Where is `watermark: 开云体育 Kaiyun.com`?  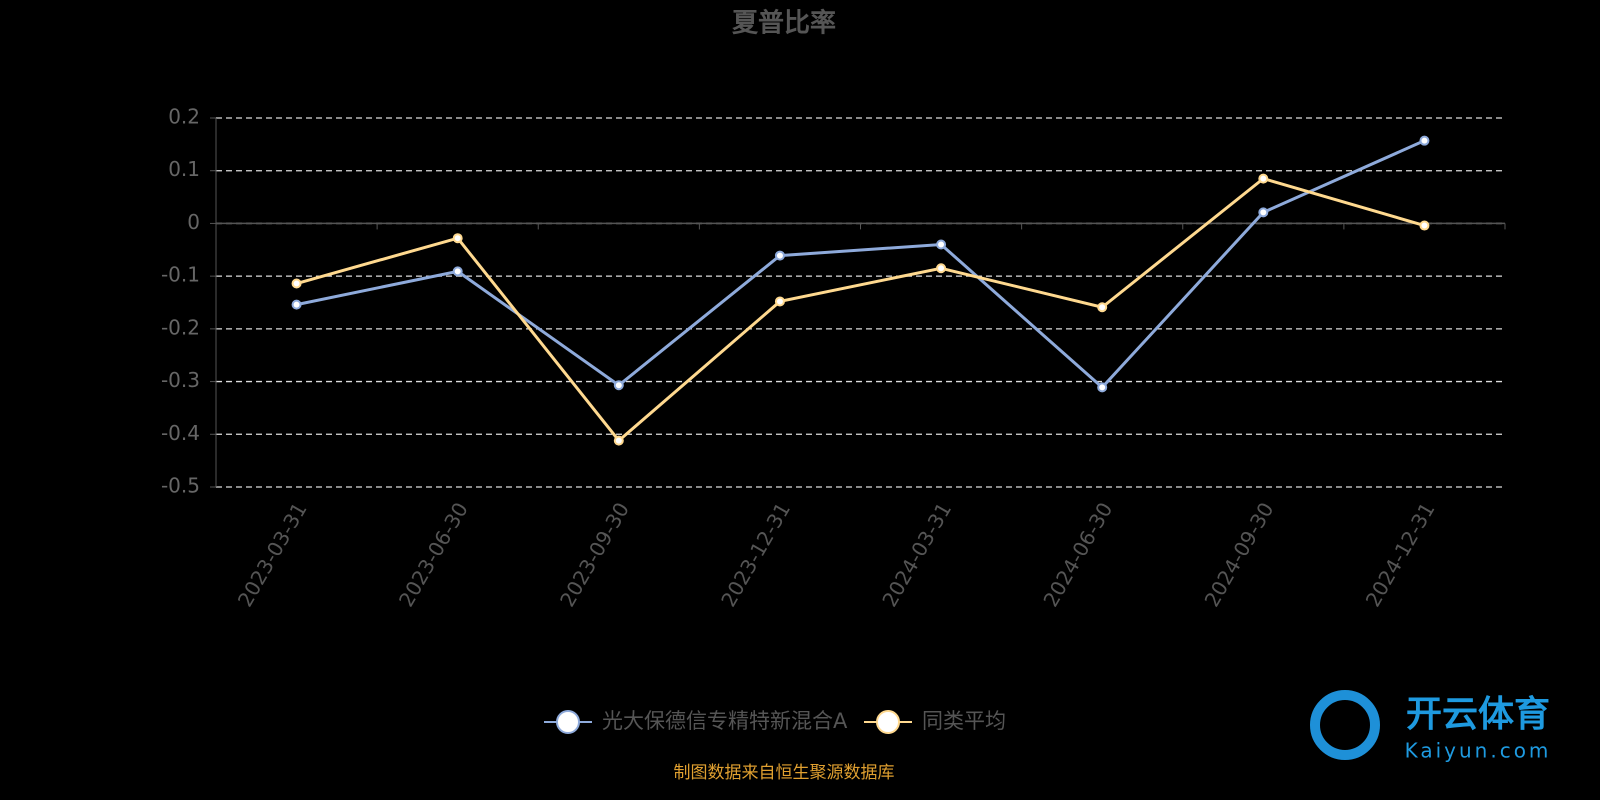
watermark: 开云体育 Kaiyun.com is located at coordinates (1431, 726).